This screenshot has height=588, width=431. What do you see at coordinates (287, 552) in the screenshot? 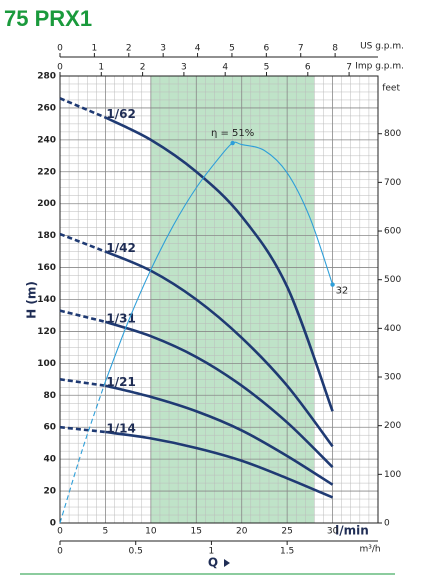
I see `x2-tick-label: 1.5` at bounding box center [287, 552].